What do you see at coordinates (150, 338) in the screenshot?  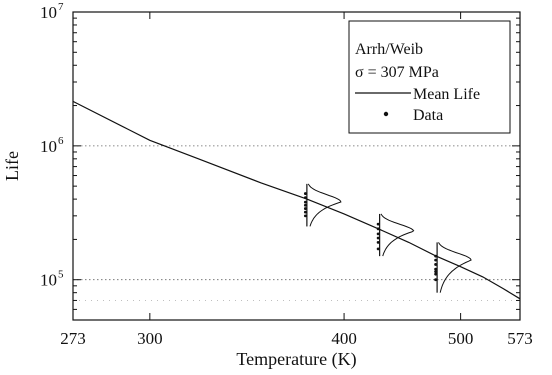 I see `x-tick-label-1: 300` at bounding box center [150, 338].